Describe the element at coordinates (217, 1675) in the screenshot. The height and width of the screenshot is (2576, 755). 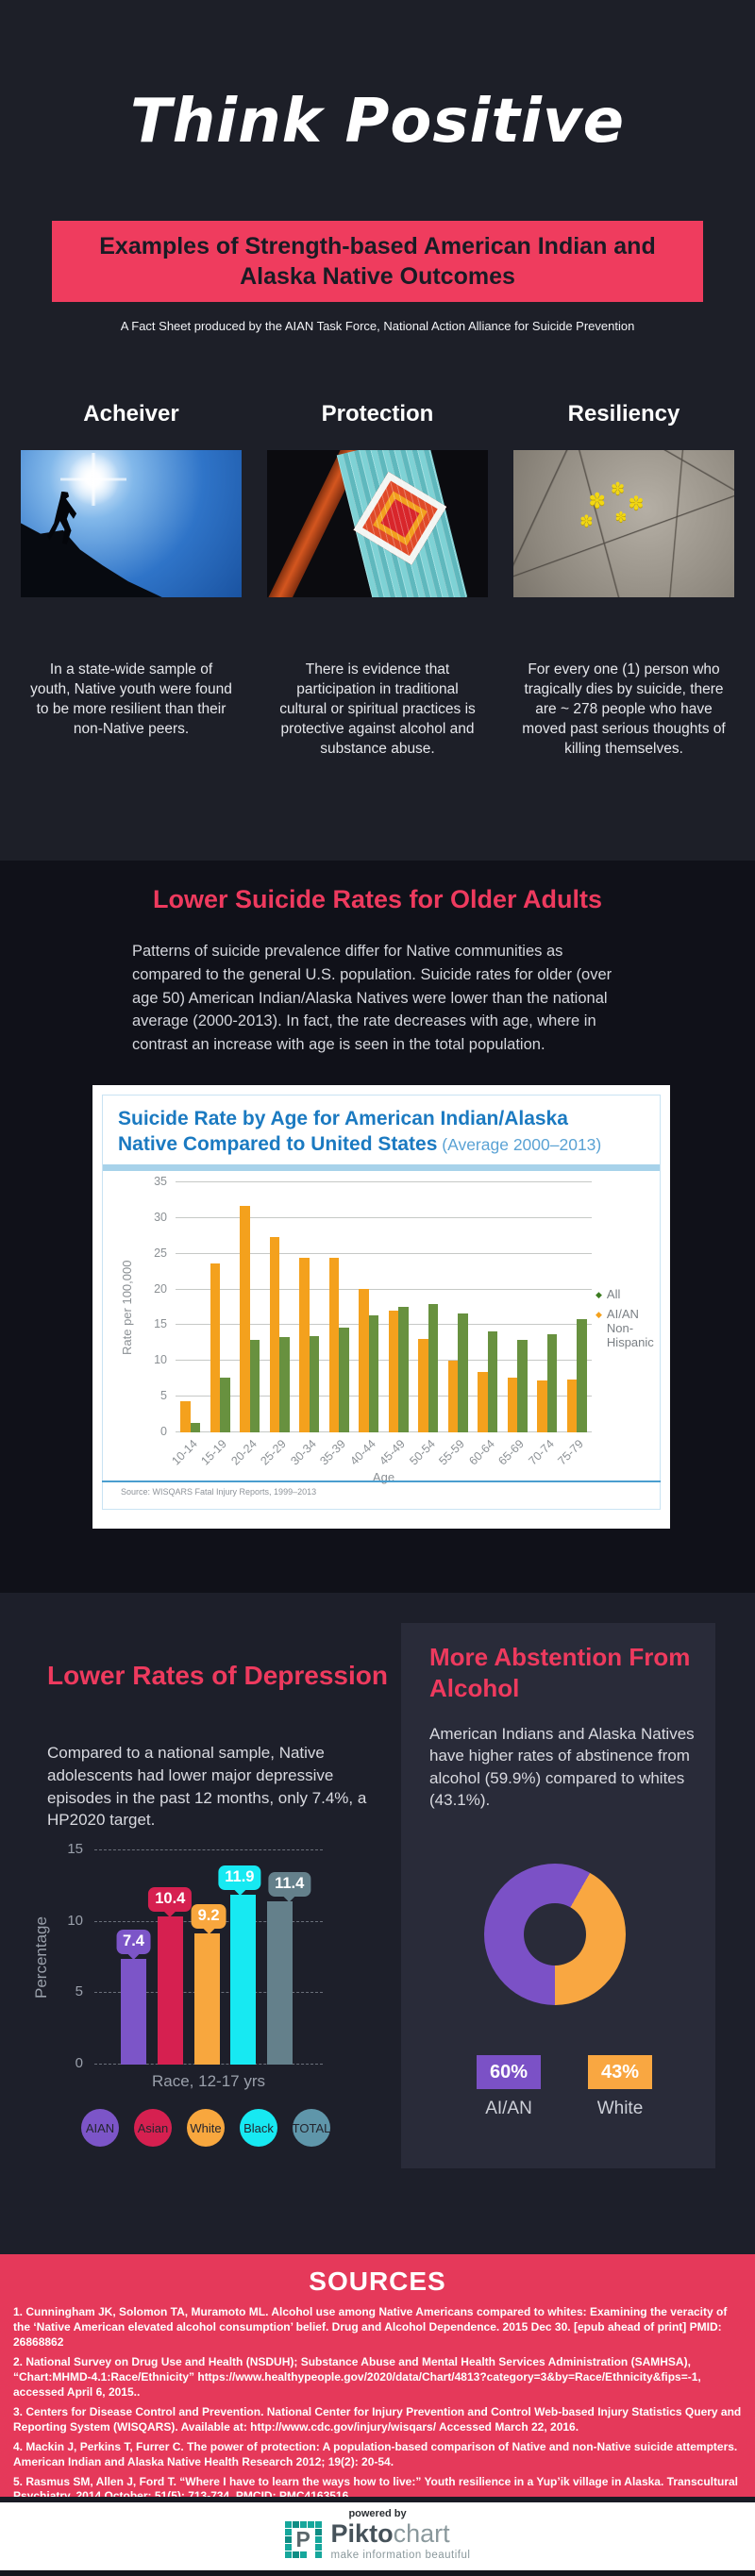
I see `depression-heading: Lower Rates of Depression` at that location.